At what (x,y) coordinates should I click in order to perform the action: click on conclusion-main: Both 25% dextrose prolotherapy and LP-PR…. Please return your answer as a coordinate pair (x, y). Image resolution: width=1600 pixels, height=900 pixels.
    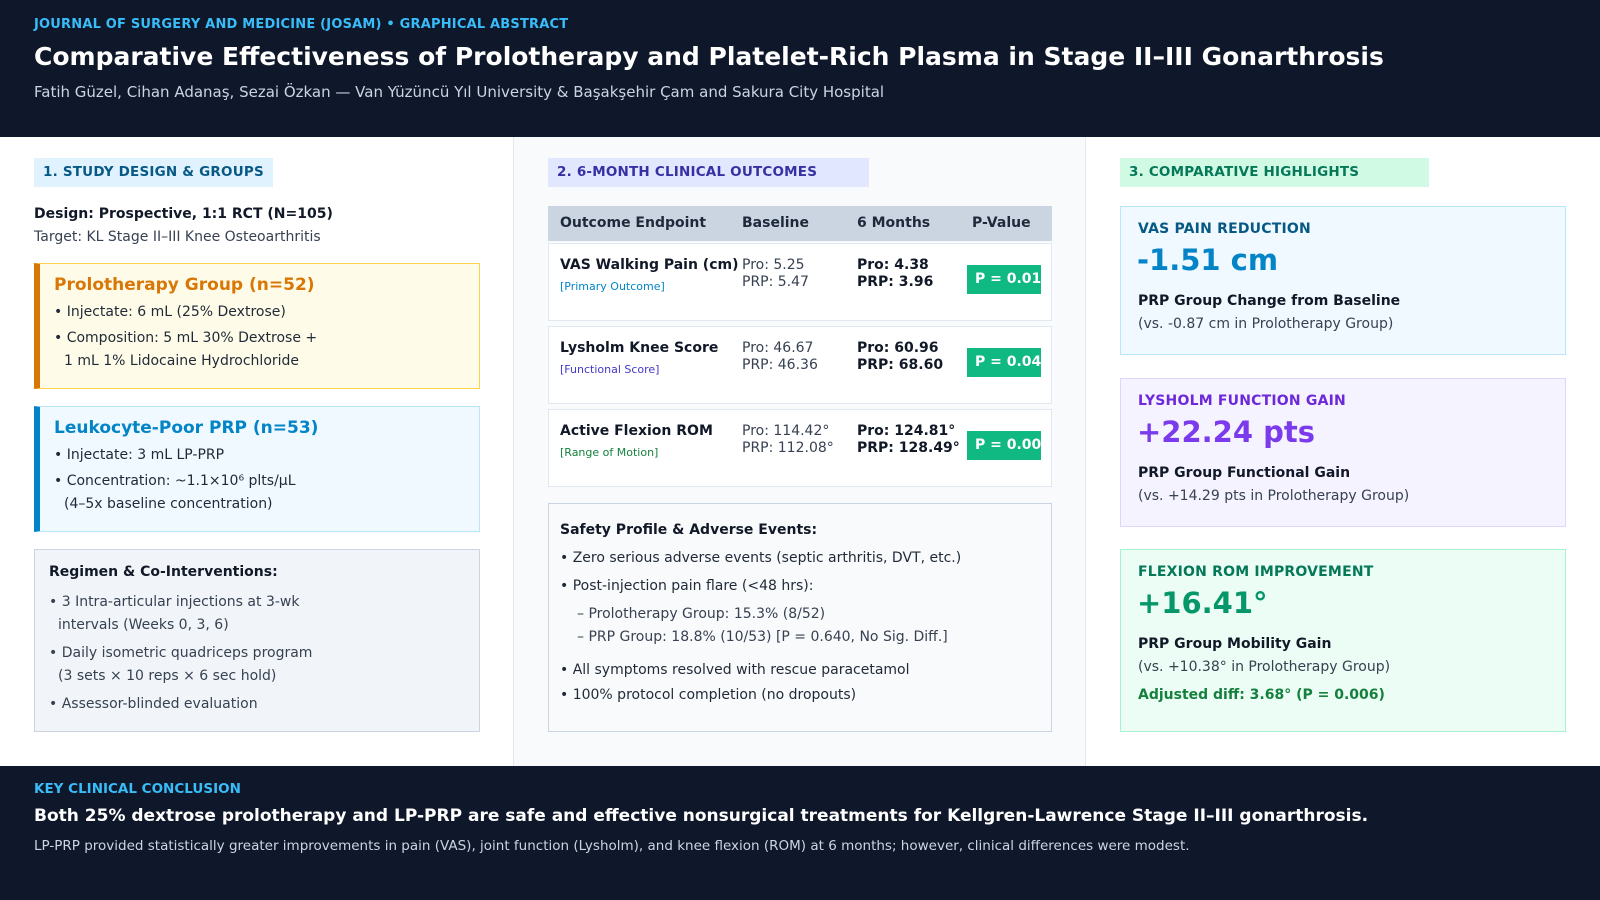
    Looking at the image, I should click on (701, 816).